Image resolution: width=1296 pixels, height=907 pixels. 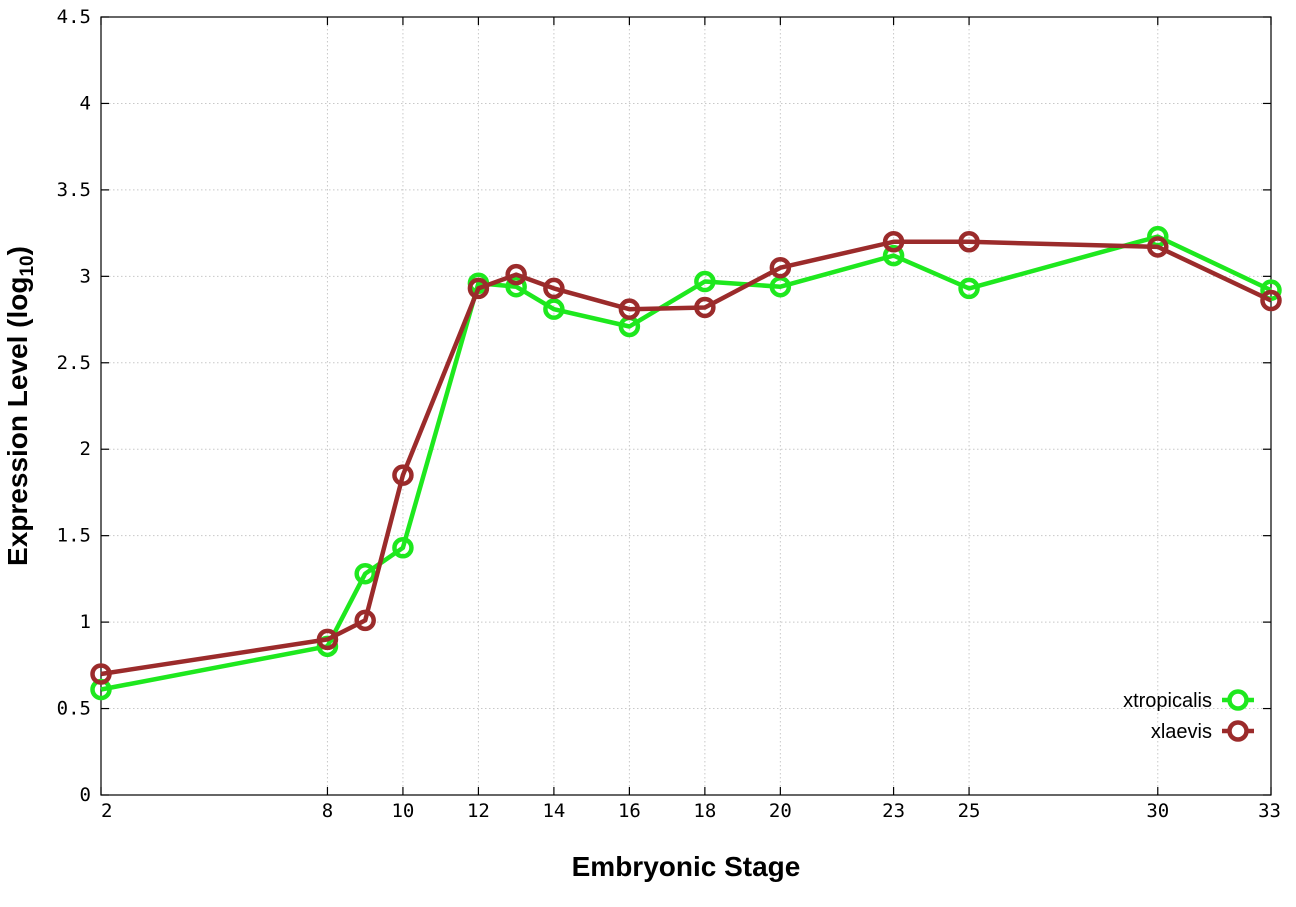 I want to click on legend: xtropicalis xlaevis, so click(x=1188, y=716).